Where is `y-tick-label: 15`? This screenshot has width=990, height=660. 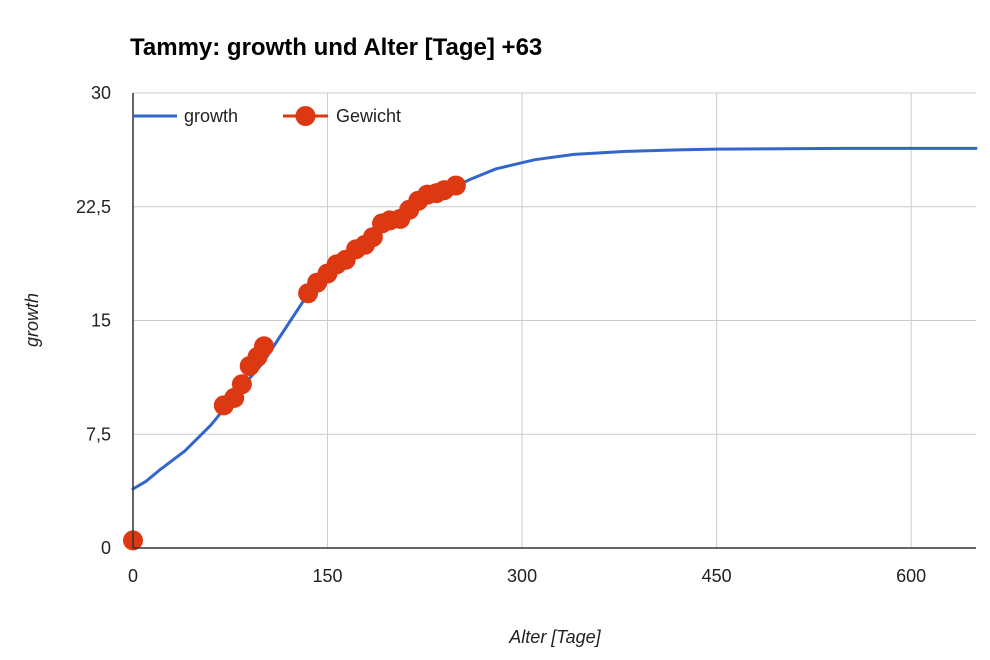
y-tick-label: 15 is located at coordinates (101, 321).